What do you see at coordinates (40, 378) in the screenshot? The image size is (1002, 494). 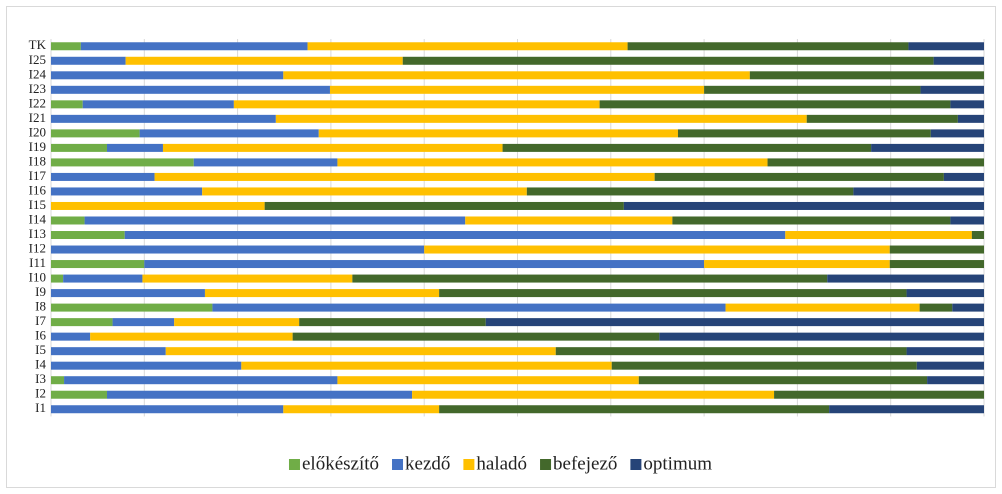 I see `y-tick-label: I3` at bounding box center [40, 378].